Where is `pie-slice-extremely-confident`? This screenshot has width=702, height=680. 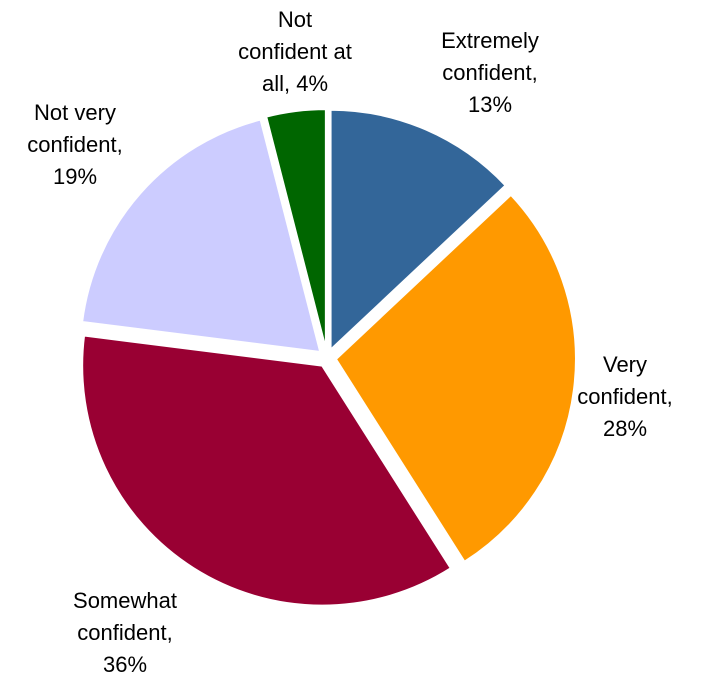 pie-slice-extremely-confident is located at coordinates (418, 230).